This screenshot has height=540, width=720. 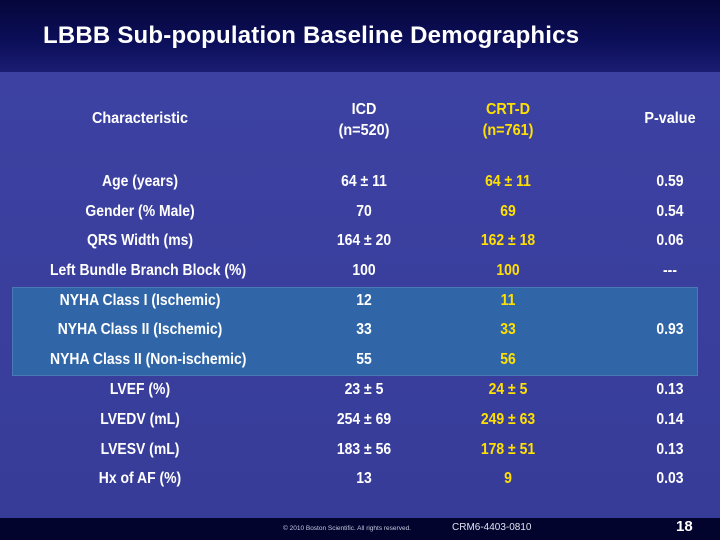 What do you see at coordinates (364, 109) in the screenshot?
I see `header-icd: ICD` at bounding box center [364, 109].